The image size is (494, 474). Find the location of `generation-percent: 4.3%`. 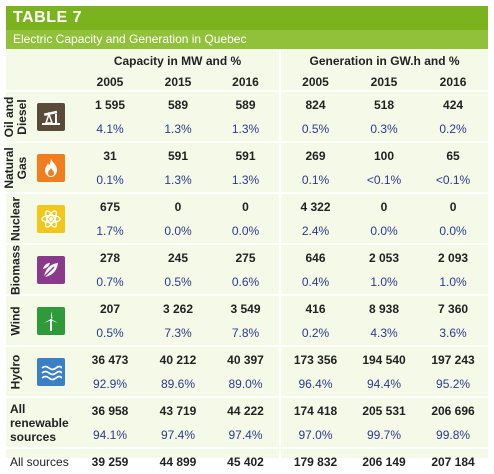

generation-percent: 4.3% is located at coordinates (384, 333).